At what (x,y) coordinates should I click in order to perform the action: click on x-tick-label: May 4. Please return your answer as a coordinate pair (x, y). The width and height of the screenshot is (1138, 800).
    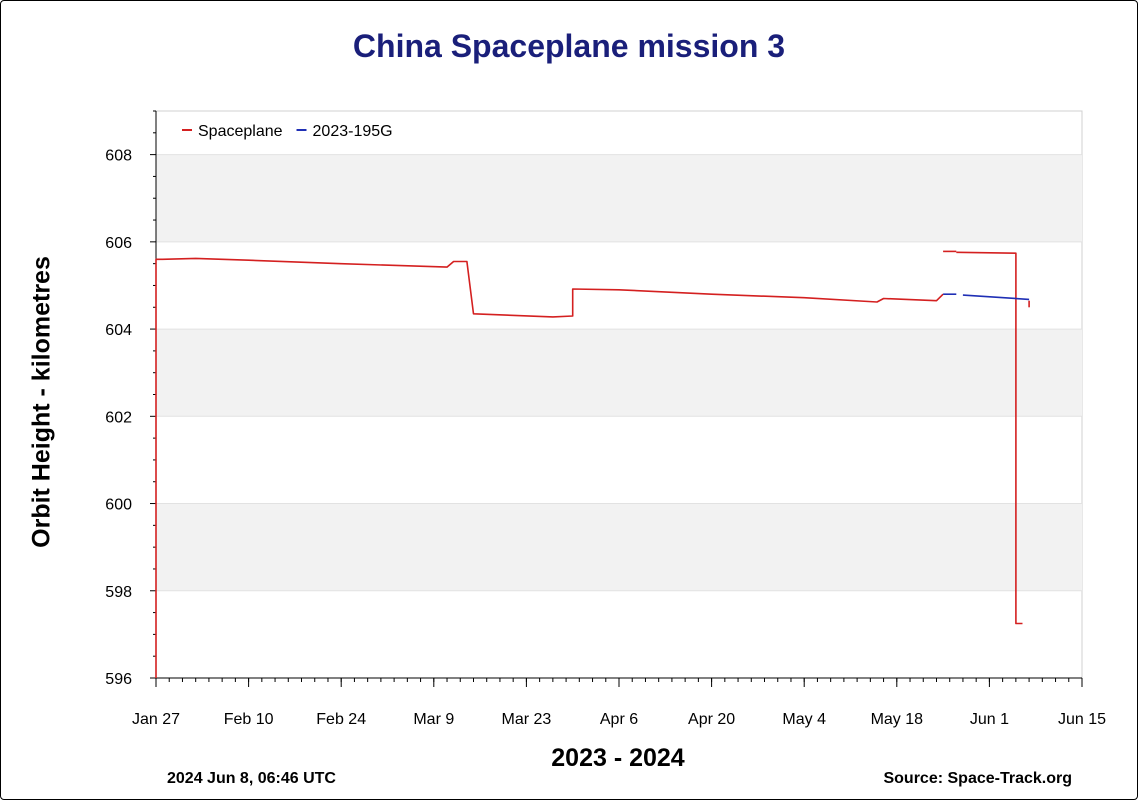
    Looking at the image, I should click on (804, 719).